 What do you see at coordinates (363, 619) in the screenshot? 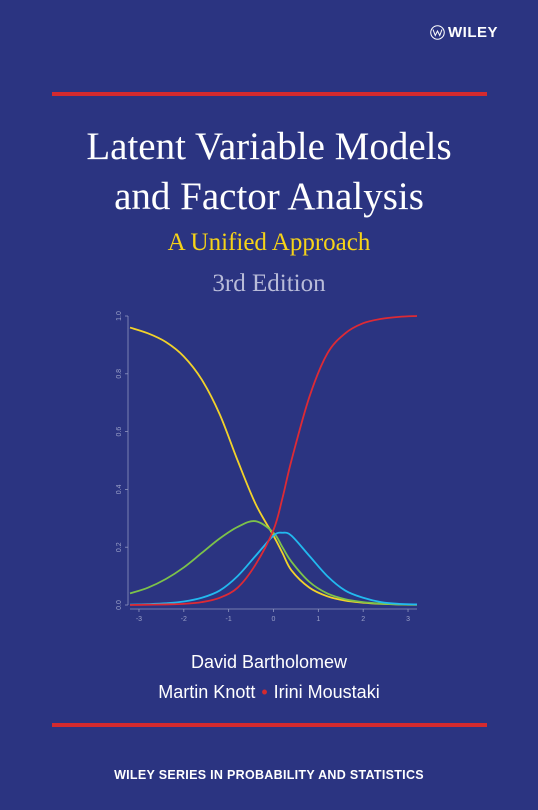
I see `x-tick-label: 2` at bounding box center [363, 619].